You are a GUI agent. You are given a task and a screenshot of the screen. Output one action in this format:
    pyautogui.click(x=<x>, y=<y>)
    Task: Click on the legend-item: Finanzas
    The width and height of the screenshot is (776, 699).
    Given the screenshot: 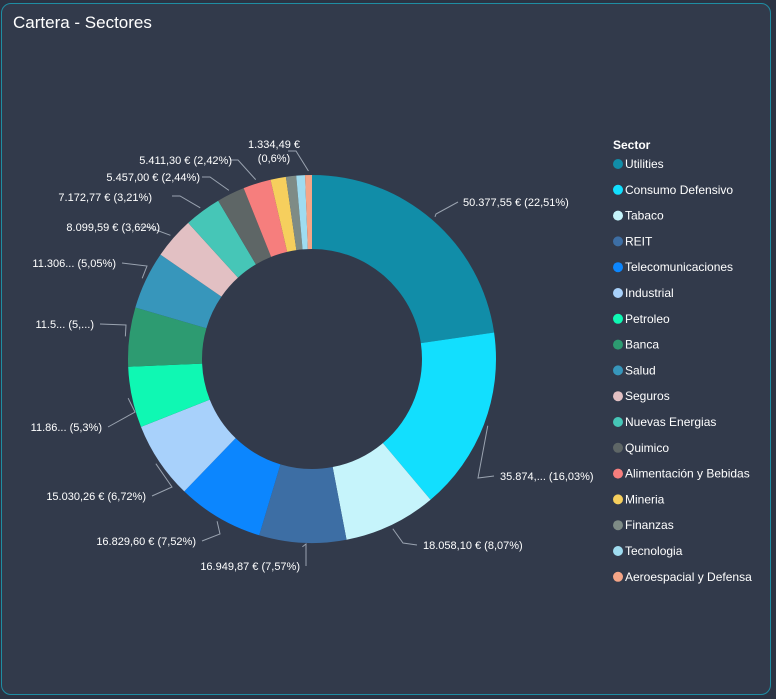 What is the action you would take?
    pyautogui.click(x=649, y=525)
    